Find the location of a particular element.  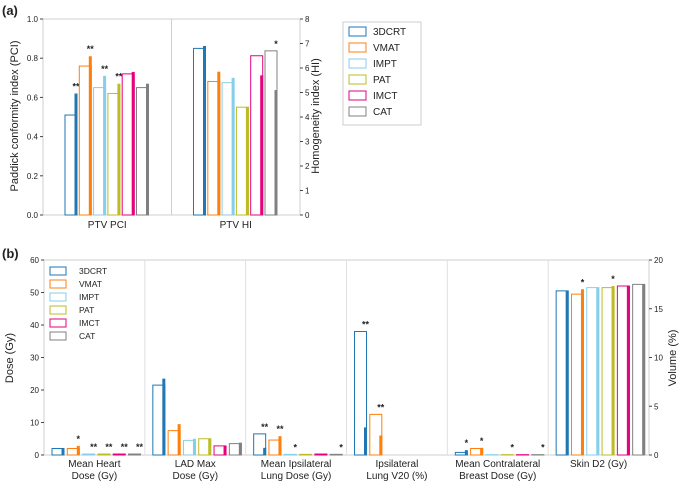

bar-VMAT-pci_filled is located at coordinates (90, 135).